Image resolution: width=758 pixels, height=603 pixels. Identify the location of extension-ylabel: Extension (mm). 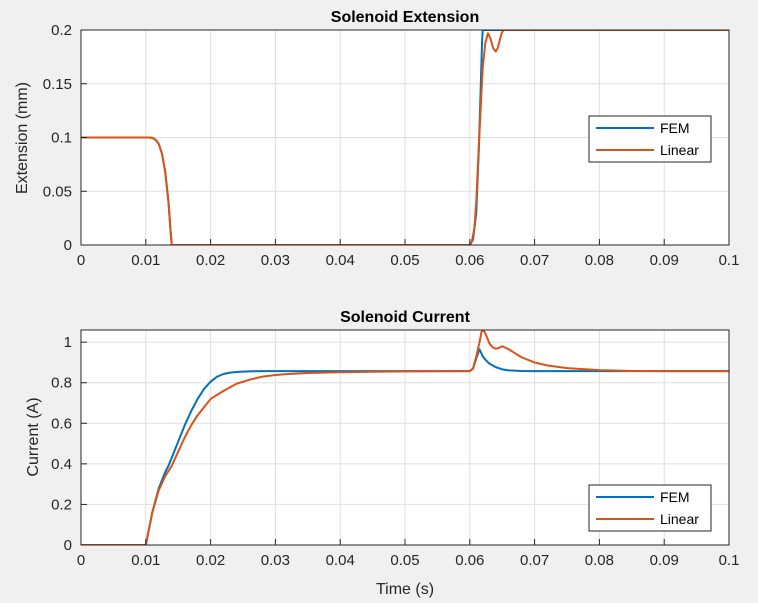
(22, 138).